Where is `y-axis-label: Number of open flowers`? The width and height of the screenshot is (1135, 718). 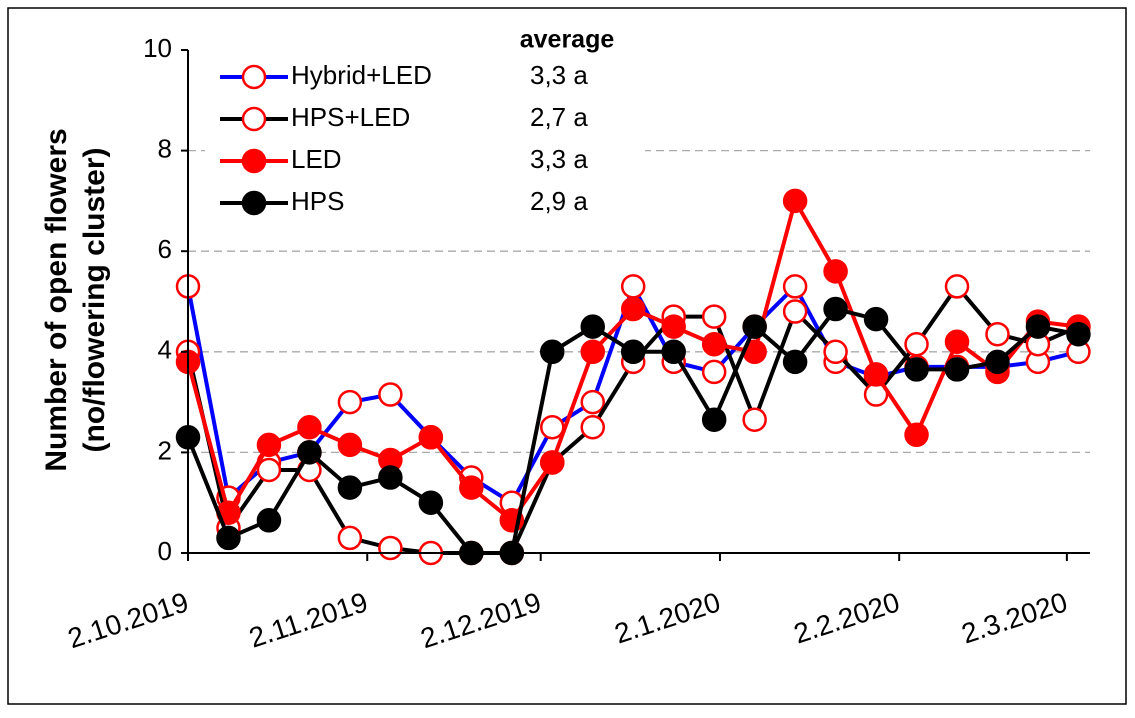 y-axis-label: Number of open flowers is located at coordinates (56, 299).